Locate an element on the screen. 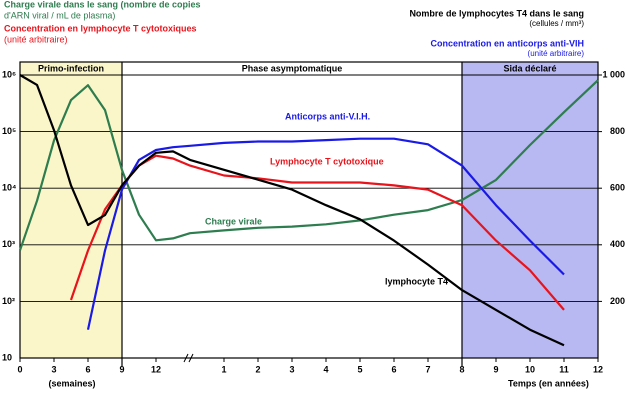 This screenshot has width=627, height=395. y-tick-label: 10 is located at coordinates (7, 357).